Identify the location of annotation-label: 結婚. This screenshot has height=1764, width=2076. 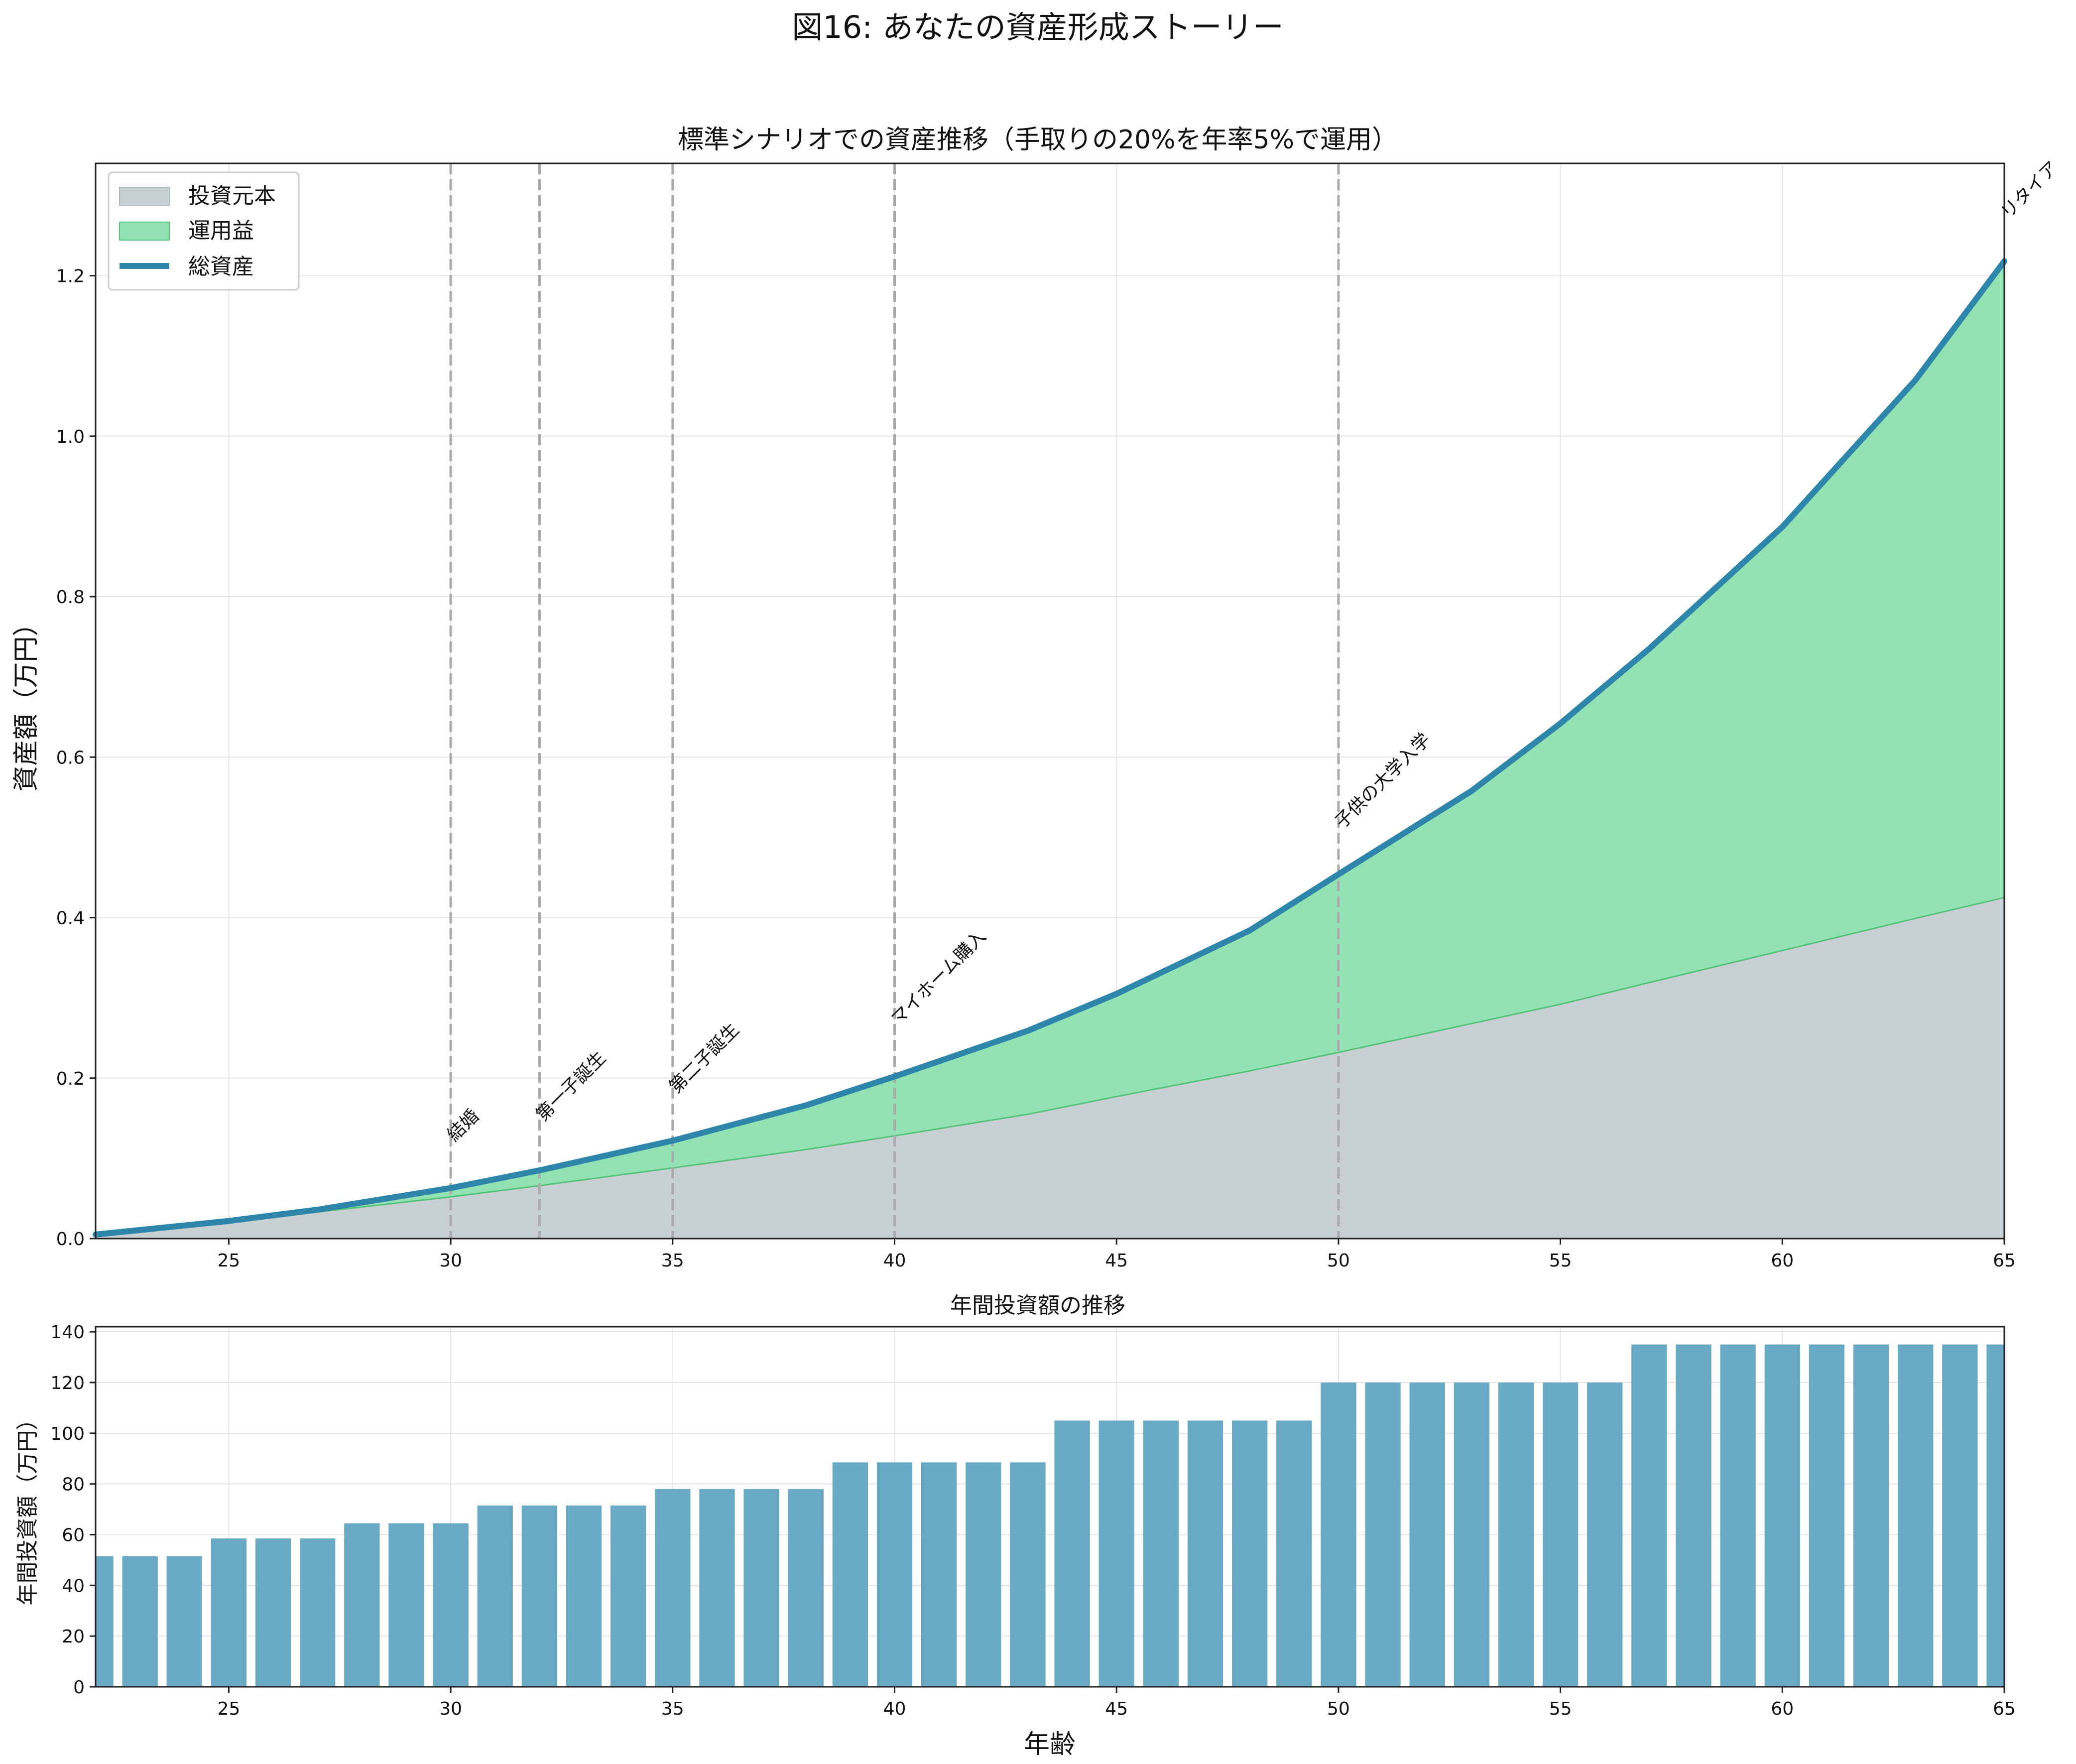
(463, 1125).